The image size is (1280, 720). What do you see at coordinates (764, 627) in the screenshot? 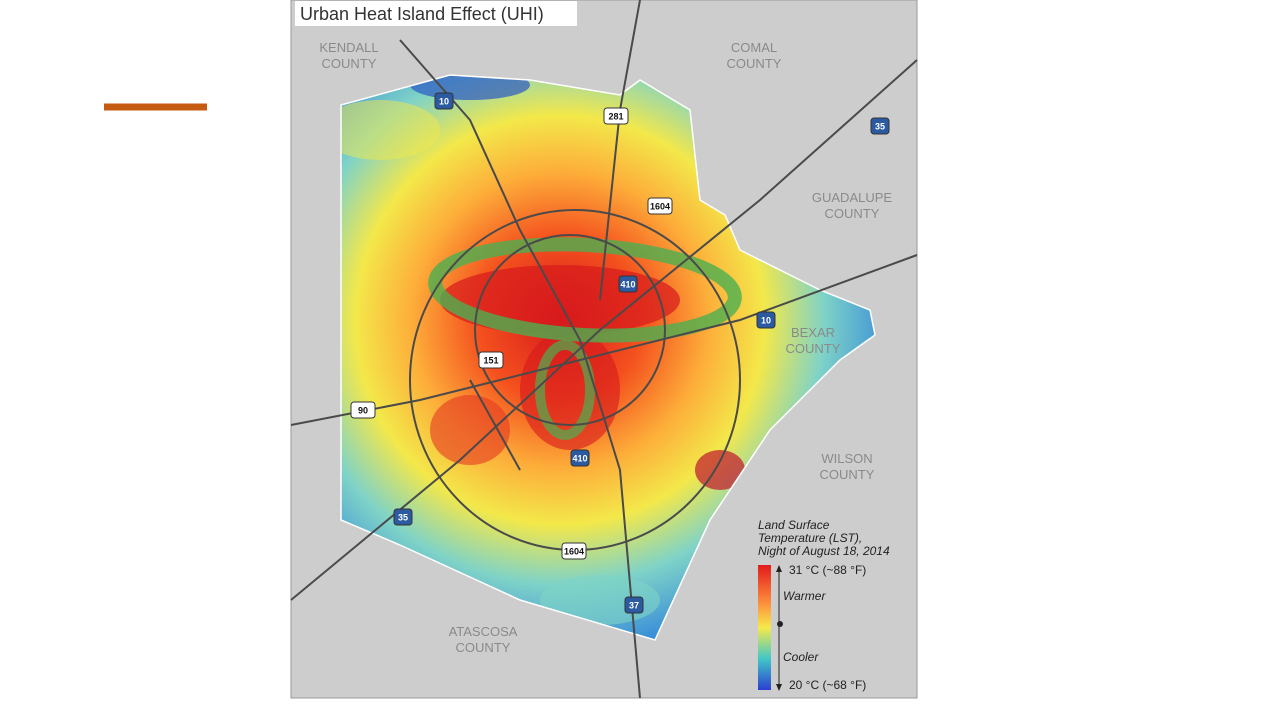
I see `legend-color-bar` at bounding box center [764, 627].